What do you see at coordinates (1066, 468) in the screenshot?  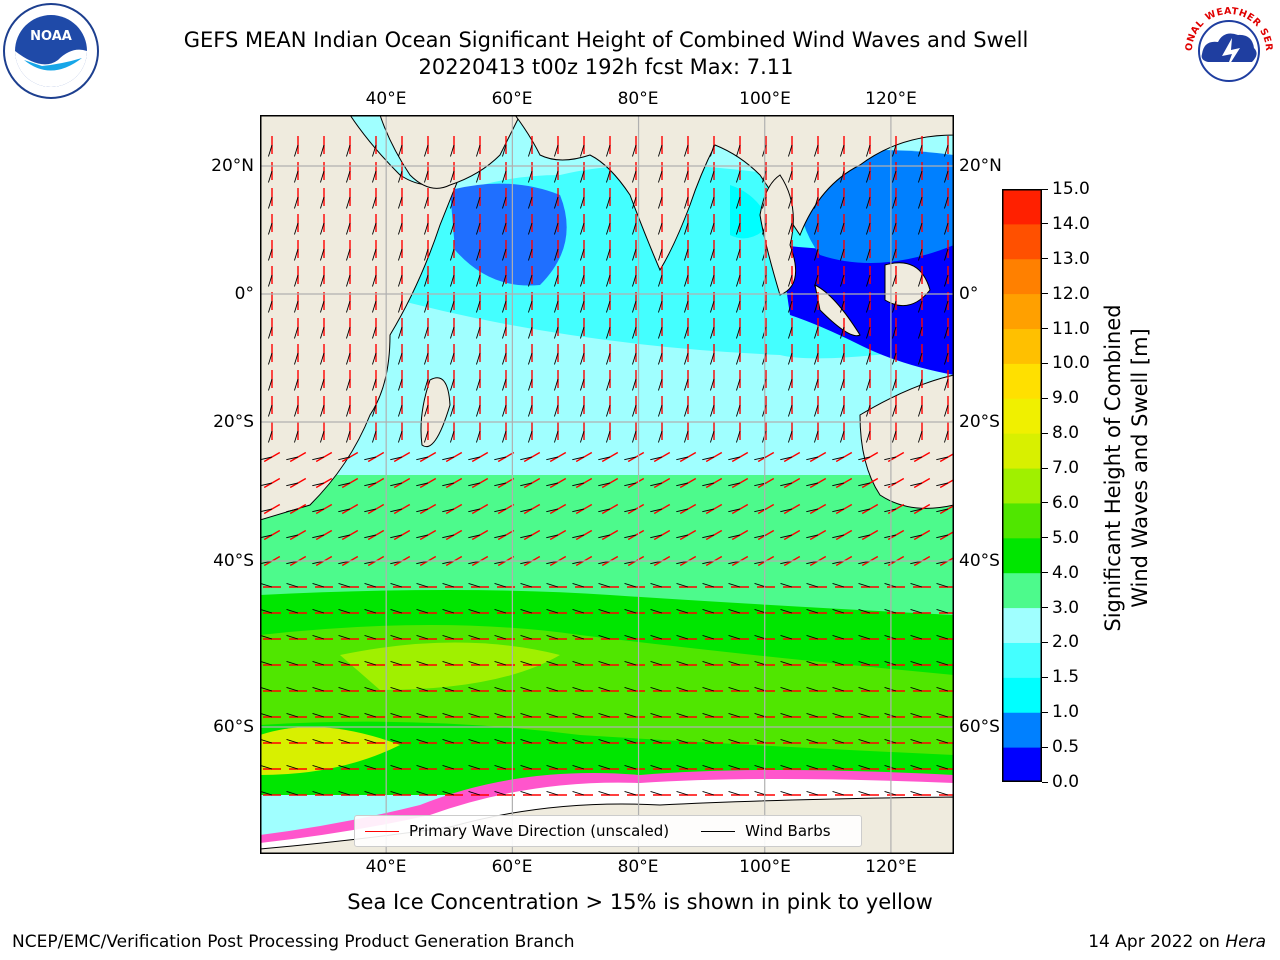 I see `colorbar-tick-label: 7.0` at bounding box center [1066, 468].